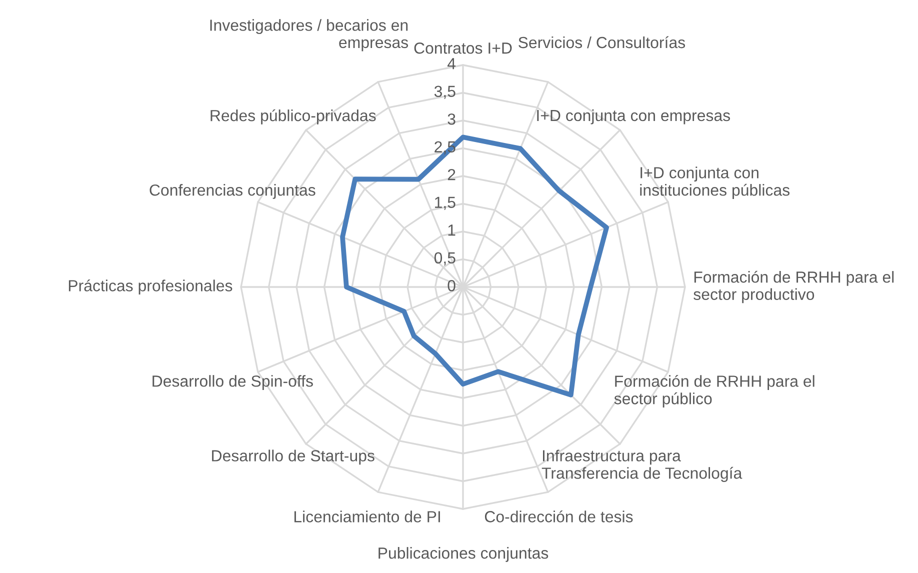 This screenshot has height=573, width=918. What do you see at coordinates (309, 35) in the screenshot?
I see `spoke-label: Investigadores / becarios en empresas` at bounding box center [309, 35].